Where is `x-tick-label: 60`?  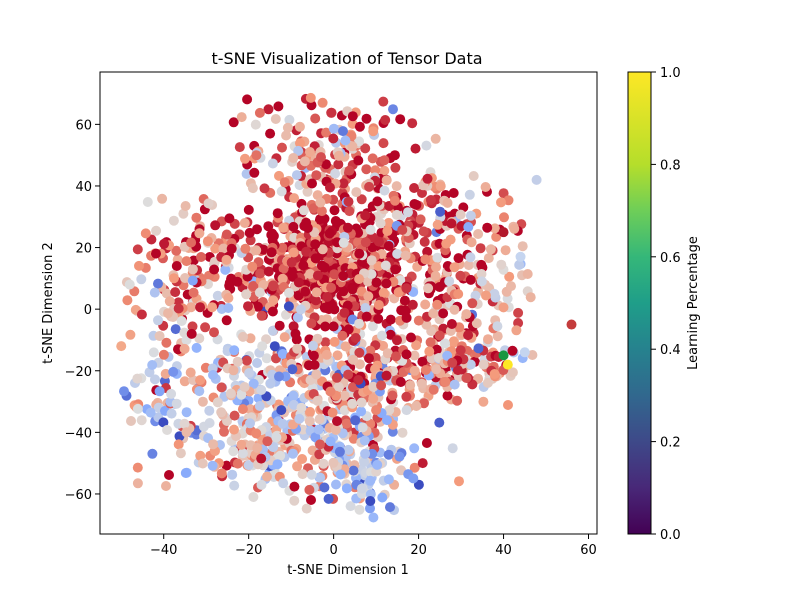
x-tick-label: 60 is located at coordinates (588, 550).